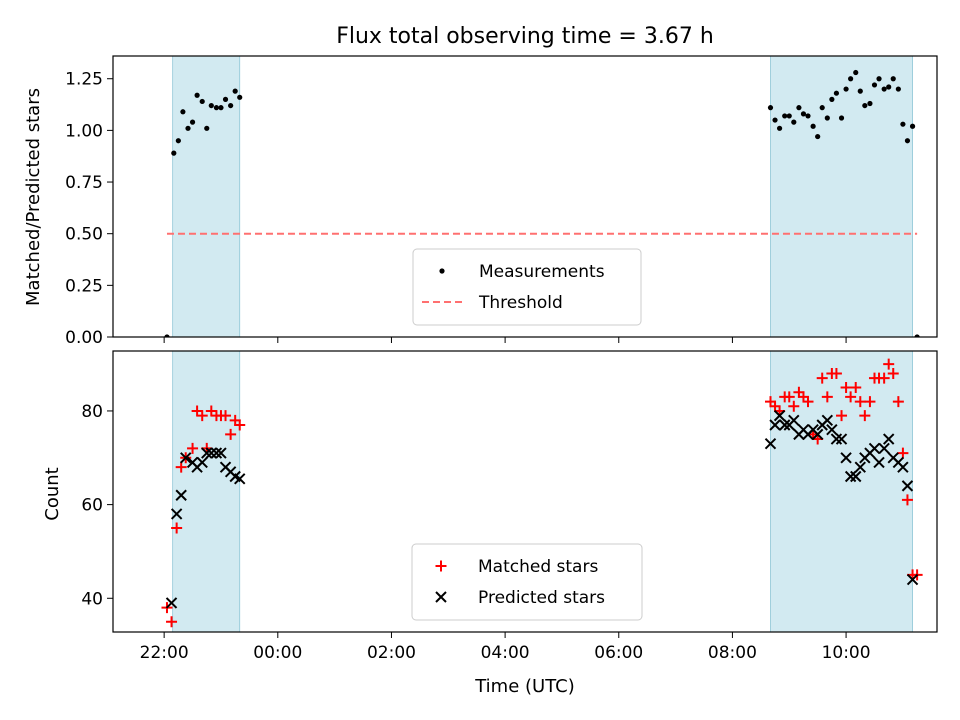 This screenshot has height=720, width=960. What do you see at coordinates (92, 506) in the screenshot?
I see `y-tick-label: 60` at bounding box center [92, 506].